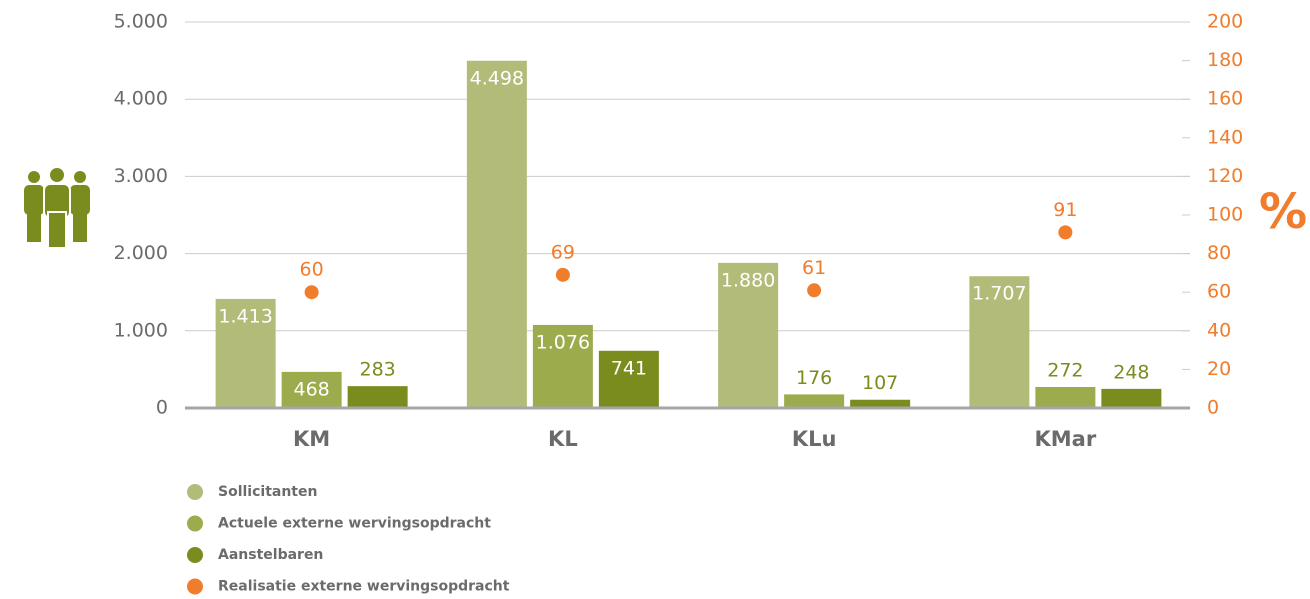 This screenshot has height=599, width=1310. I want to click on data-label: 91, so click(1065, 210).